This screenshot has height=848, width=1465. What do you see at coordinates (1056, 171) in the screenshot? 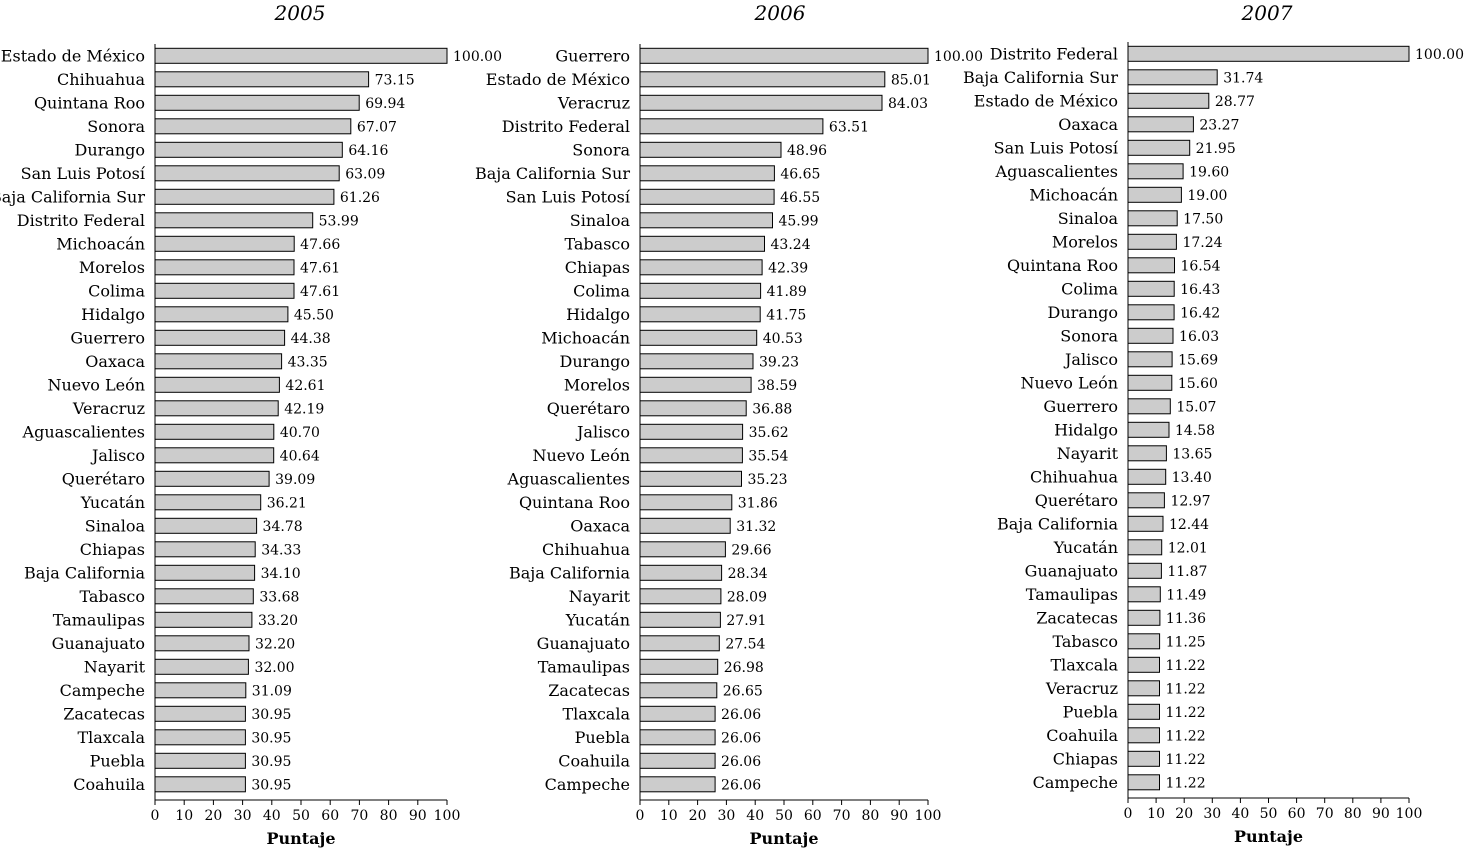
I see `category-label: Aguascalientes` at bounding box center [1056, 171].